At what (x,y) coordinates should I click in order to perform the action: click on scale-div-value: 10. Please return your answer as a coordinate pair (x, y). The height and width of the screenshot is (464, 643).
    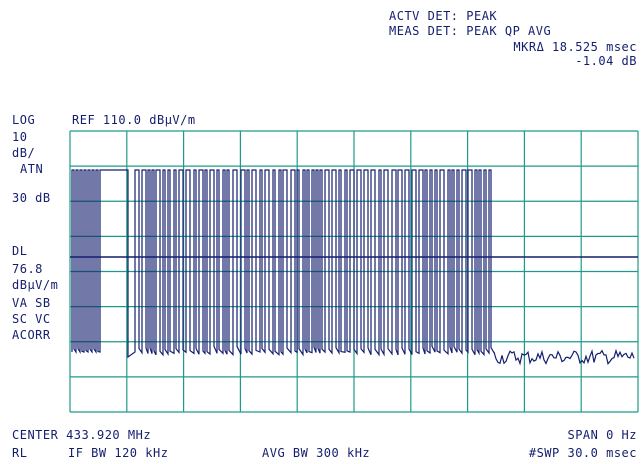
    Looking at the image, I should click on (20, 137).